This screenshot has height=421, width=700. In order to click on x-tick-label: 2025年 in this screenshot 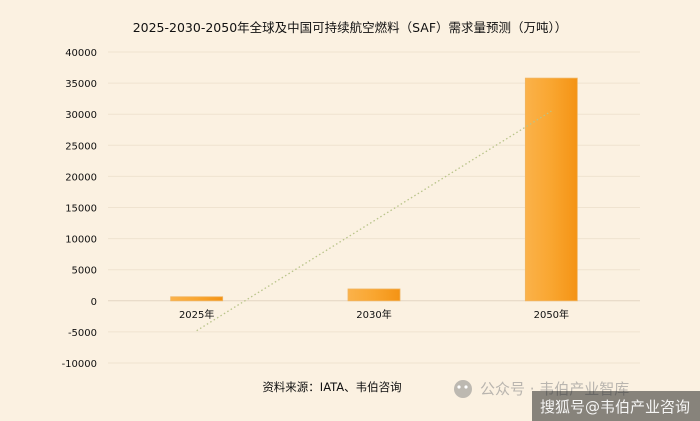, I will do `click(196, 314)`.